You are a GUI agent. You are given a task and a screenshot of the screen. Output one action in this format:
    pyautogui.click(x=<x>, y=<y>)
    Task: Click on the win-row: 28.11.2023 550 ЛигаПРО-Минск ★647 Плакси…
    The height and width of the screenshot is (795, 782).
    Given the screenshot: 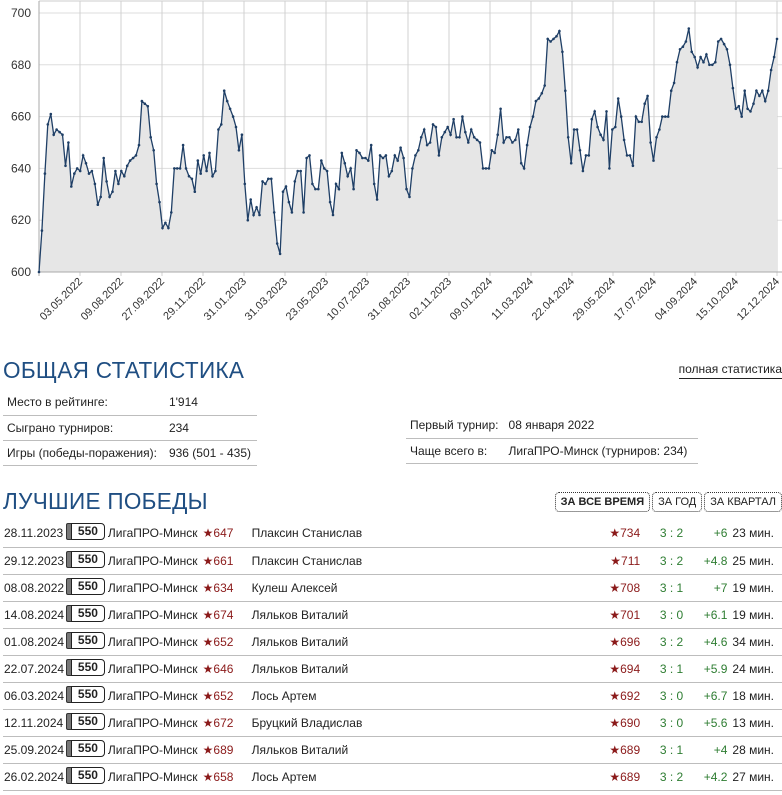 What is the action you would take?
    pyautogui.click(x=392, y=534)
    